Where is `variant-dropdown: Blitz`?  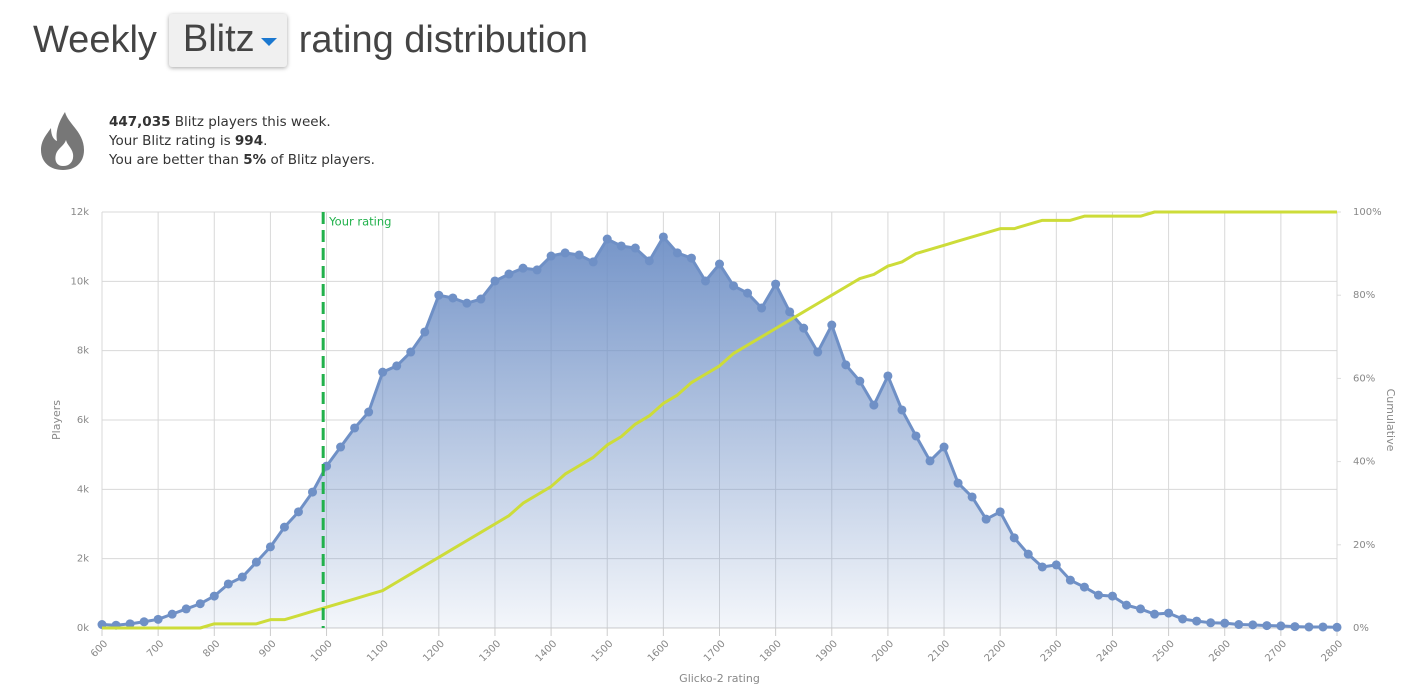
variant-dropdown: Blitz is located at coordinates (227, 40).